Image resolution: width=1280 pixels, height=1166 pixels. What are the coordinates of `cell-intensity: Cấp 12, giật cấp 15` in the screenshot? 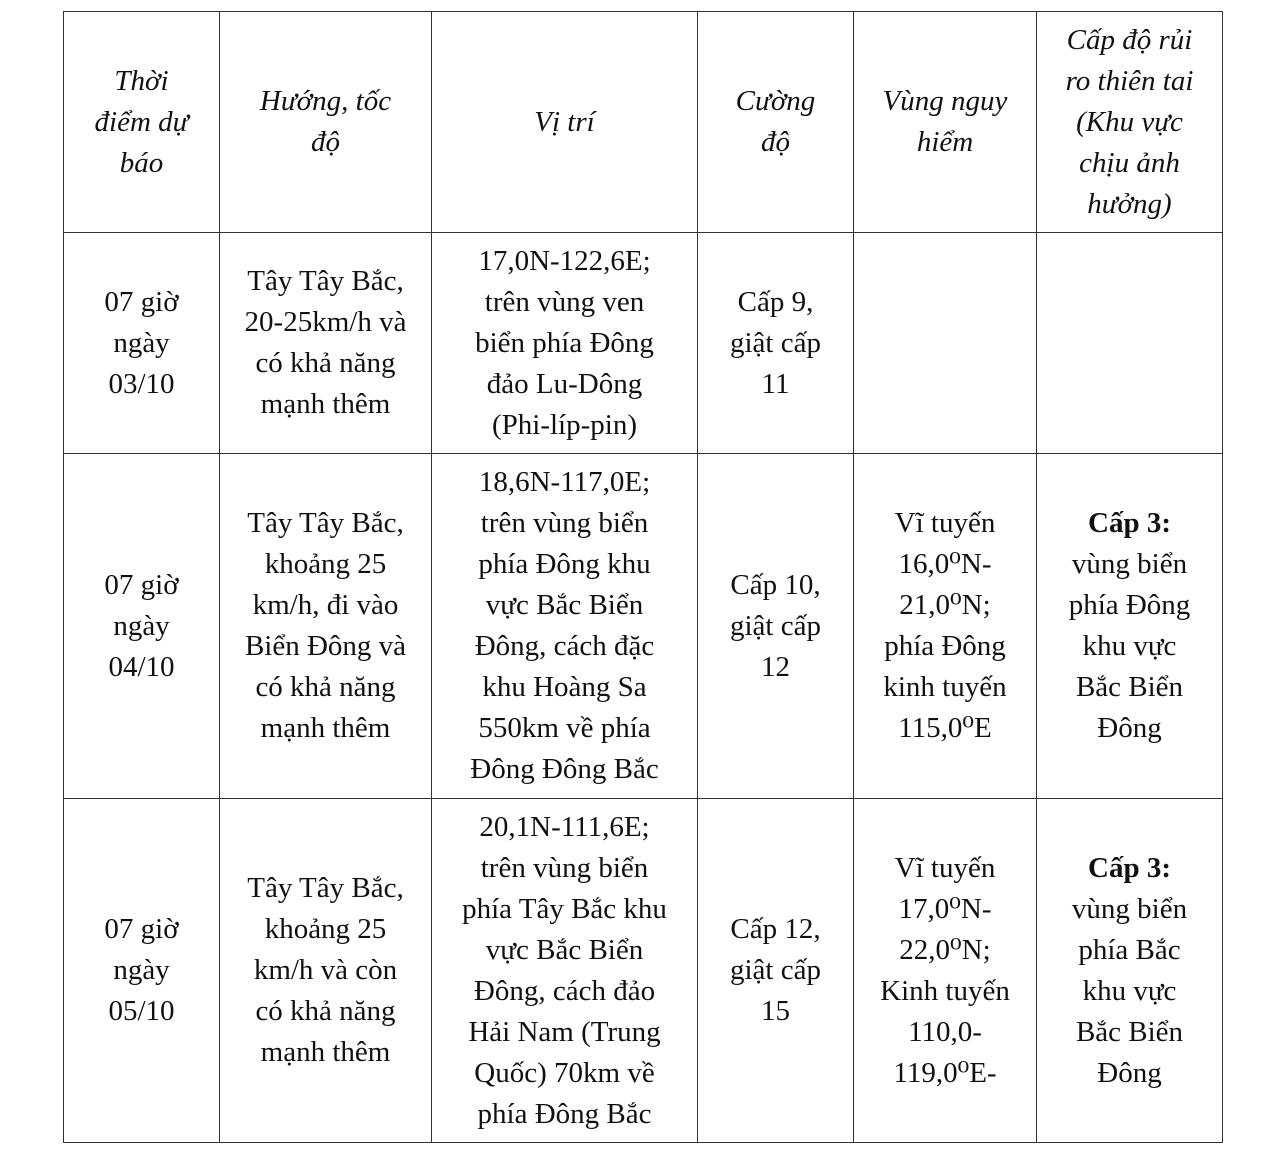 It's located at (775, 970).